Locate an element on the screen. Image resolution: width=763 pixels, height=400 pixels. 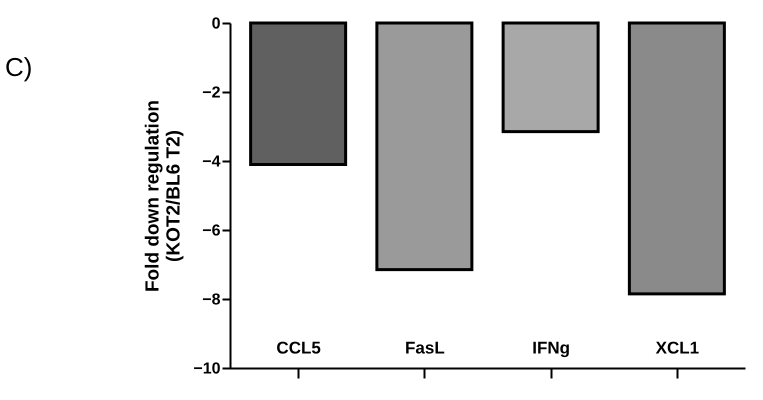
text: C) is located at coordinates (18, 67).